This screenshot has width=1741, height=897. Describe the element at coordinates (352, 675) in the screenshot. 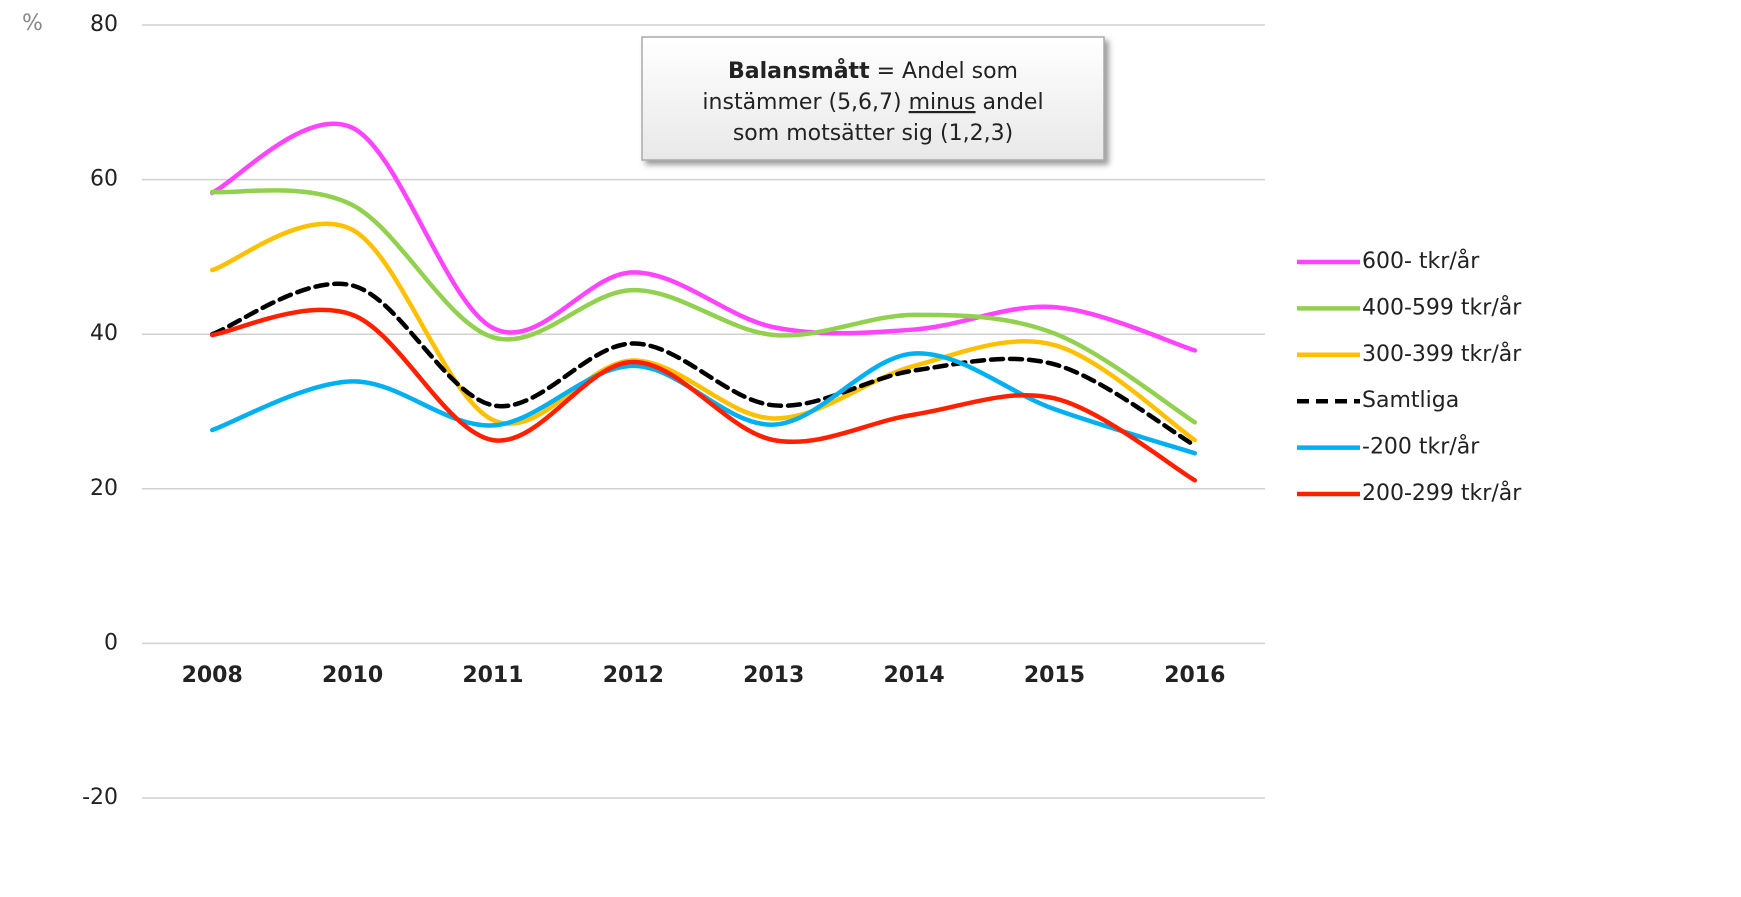

I see `x-tick-label: 2010` at that location.